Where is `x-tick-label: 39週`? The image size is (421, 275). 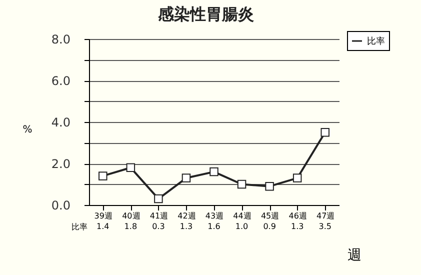 x-tick-label: 39週 is located at coordinates (103, 216).